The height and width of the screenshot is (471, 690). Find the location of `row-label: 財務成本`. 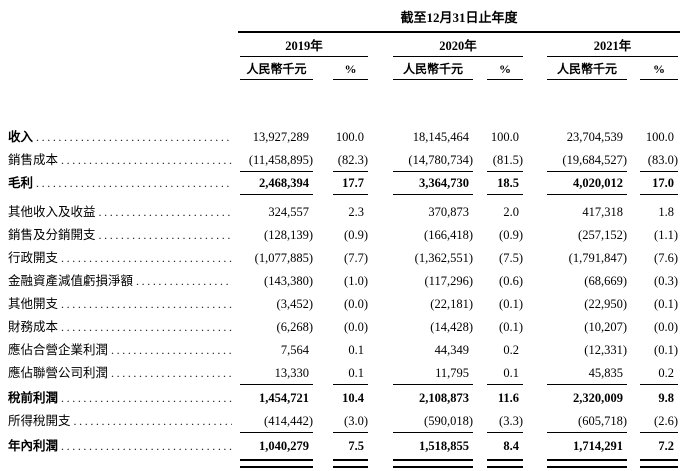

row-label: 財務成本 is located at coordinates (33, 327).